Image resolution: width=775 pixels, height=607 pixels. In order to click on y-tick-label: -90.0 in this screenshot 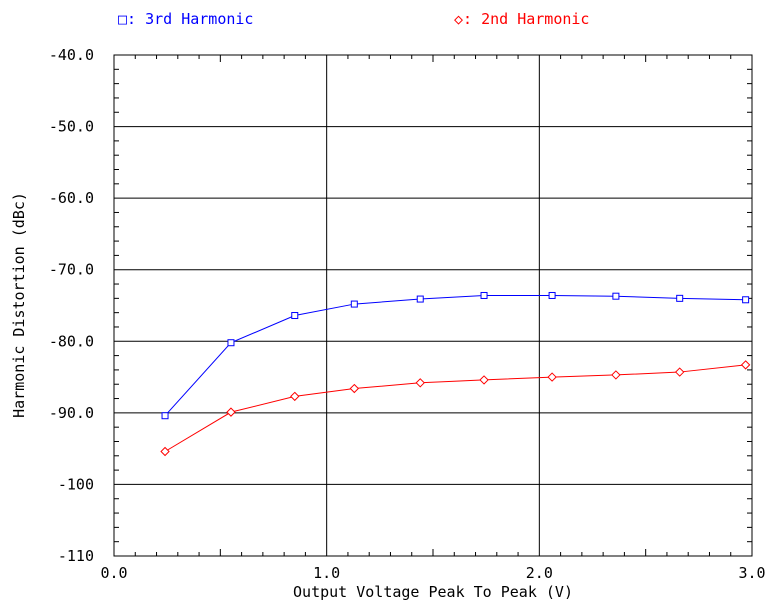, I will do `click(71, 413)`.